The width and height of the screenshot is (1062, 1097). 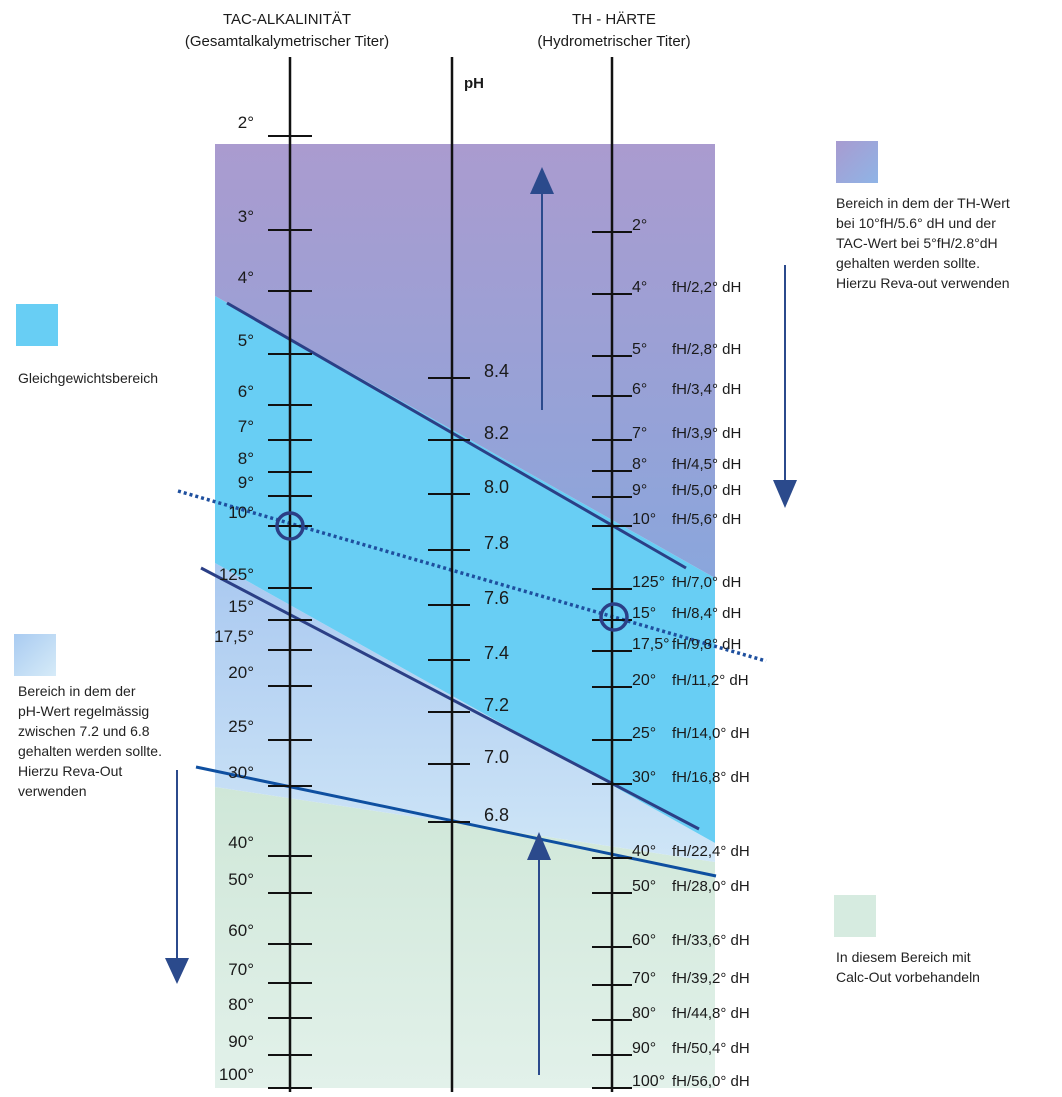 I want to click on tac-tick-label: 9°, so click(x=246, y=482).